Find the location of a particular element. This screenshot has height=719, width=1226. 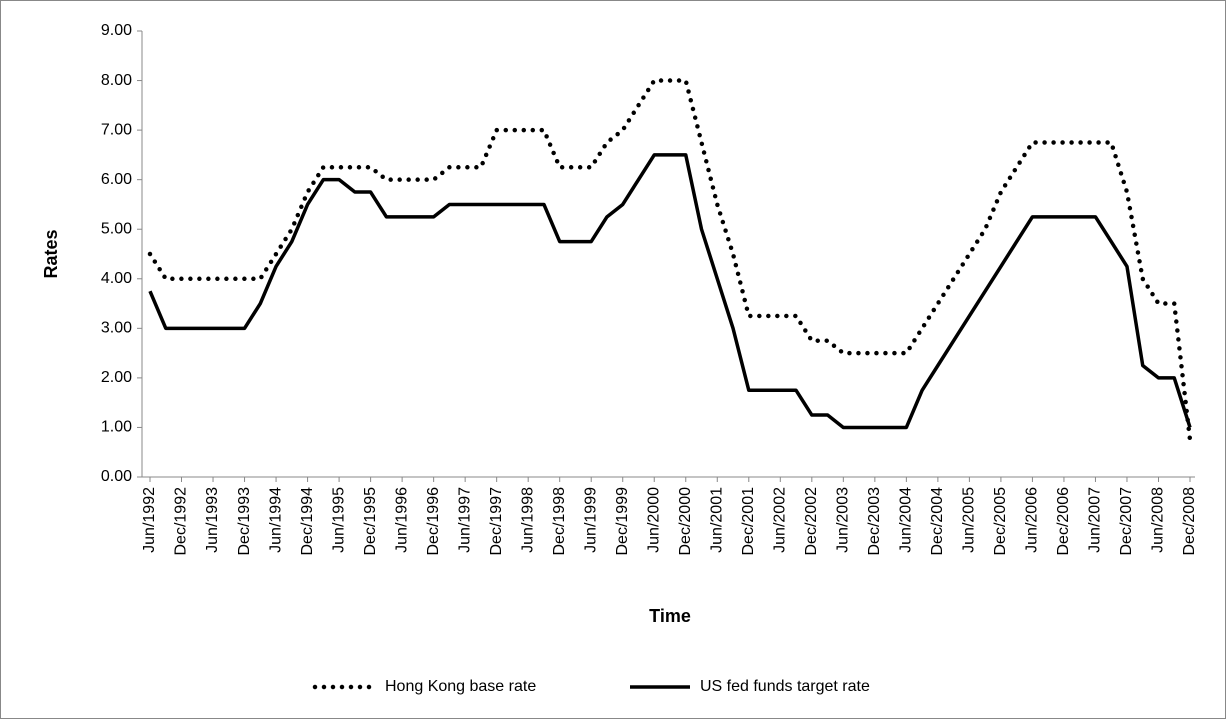

x-tick-label: Jun/1993 is located at coordinates (212, 520).